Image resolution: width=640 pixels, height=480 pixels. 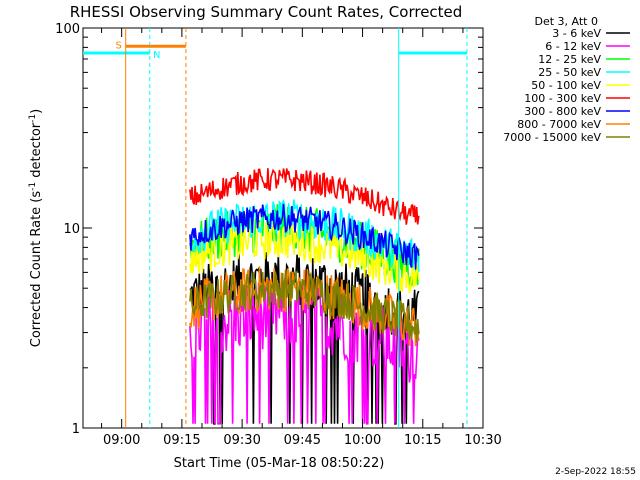 I want to click on legend-label: 7000 - 15000 keV, so click(x=552, y=137).